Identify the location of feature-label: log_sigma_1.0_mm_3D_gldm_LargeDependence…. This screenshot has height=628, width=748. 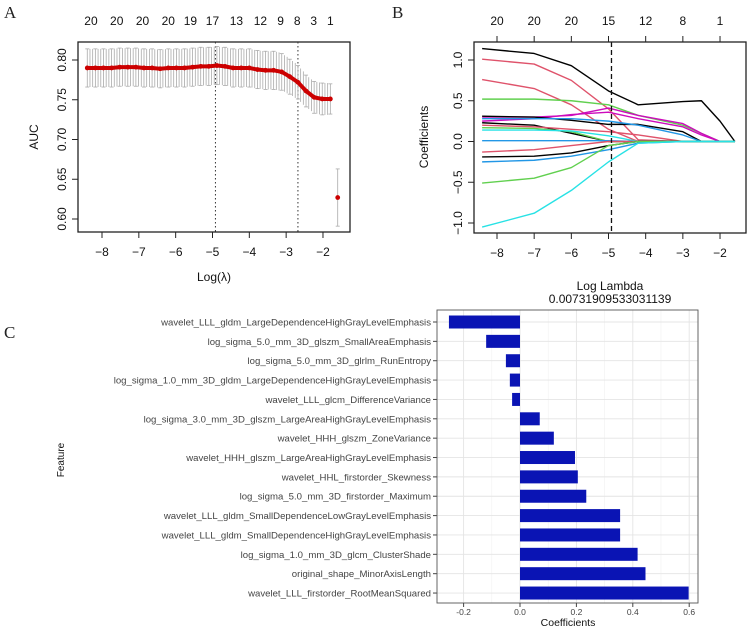
(273, 381).